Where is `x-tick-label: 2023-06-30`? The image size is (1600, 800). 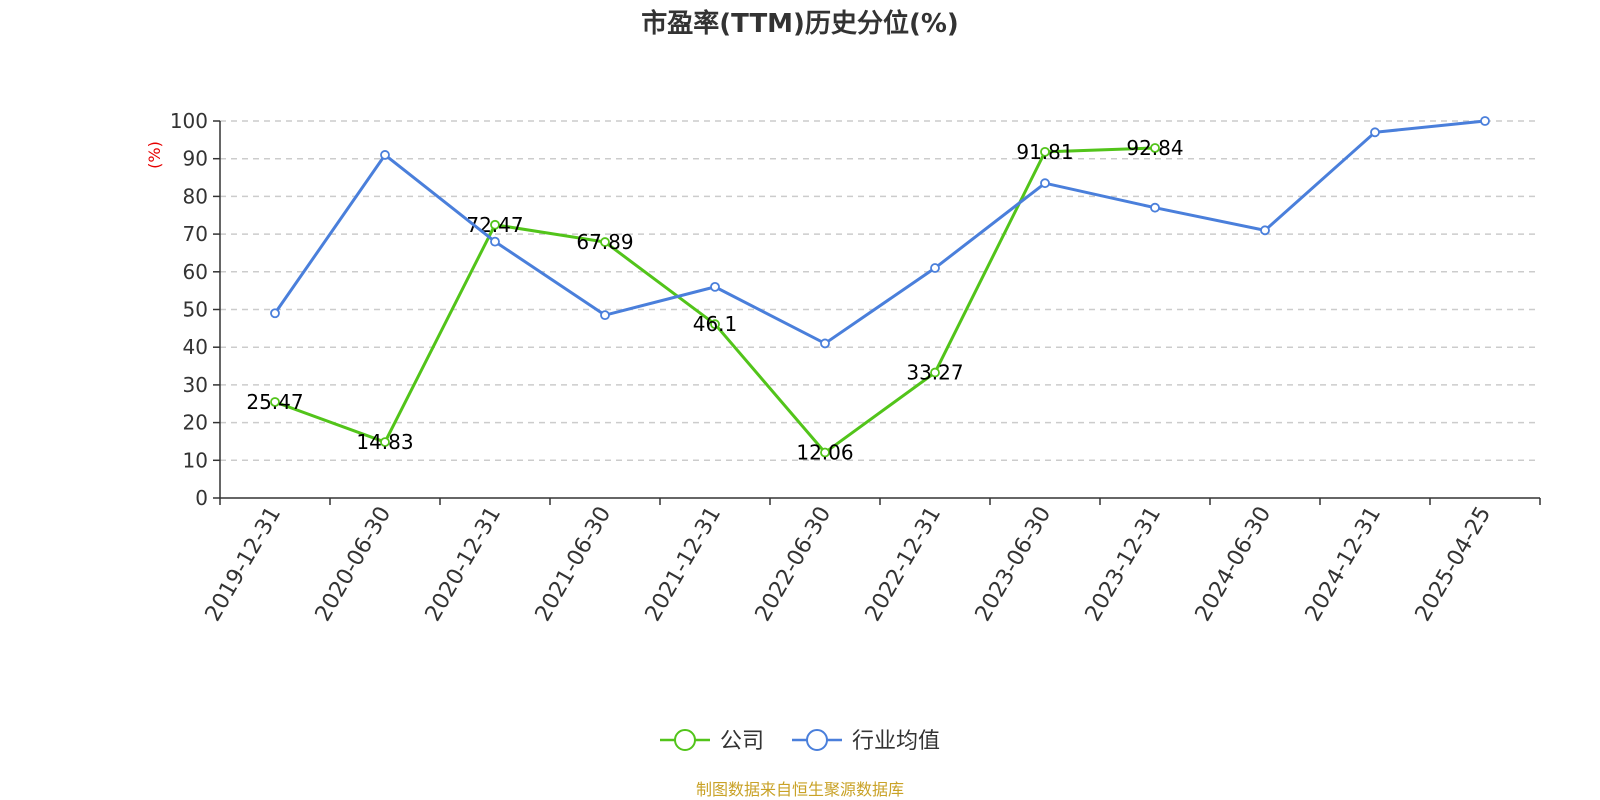
x-tick-label: 2023-06-30 is located at coordinates (1014, 564).